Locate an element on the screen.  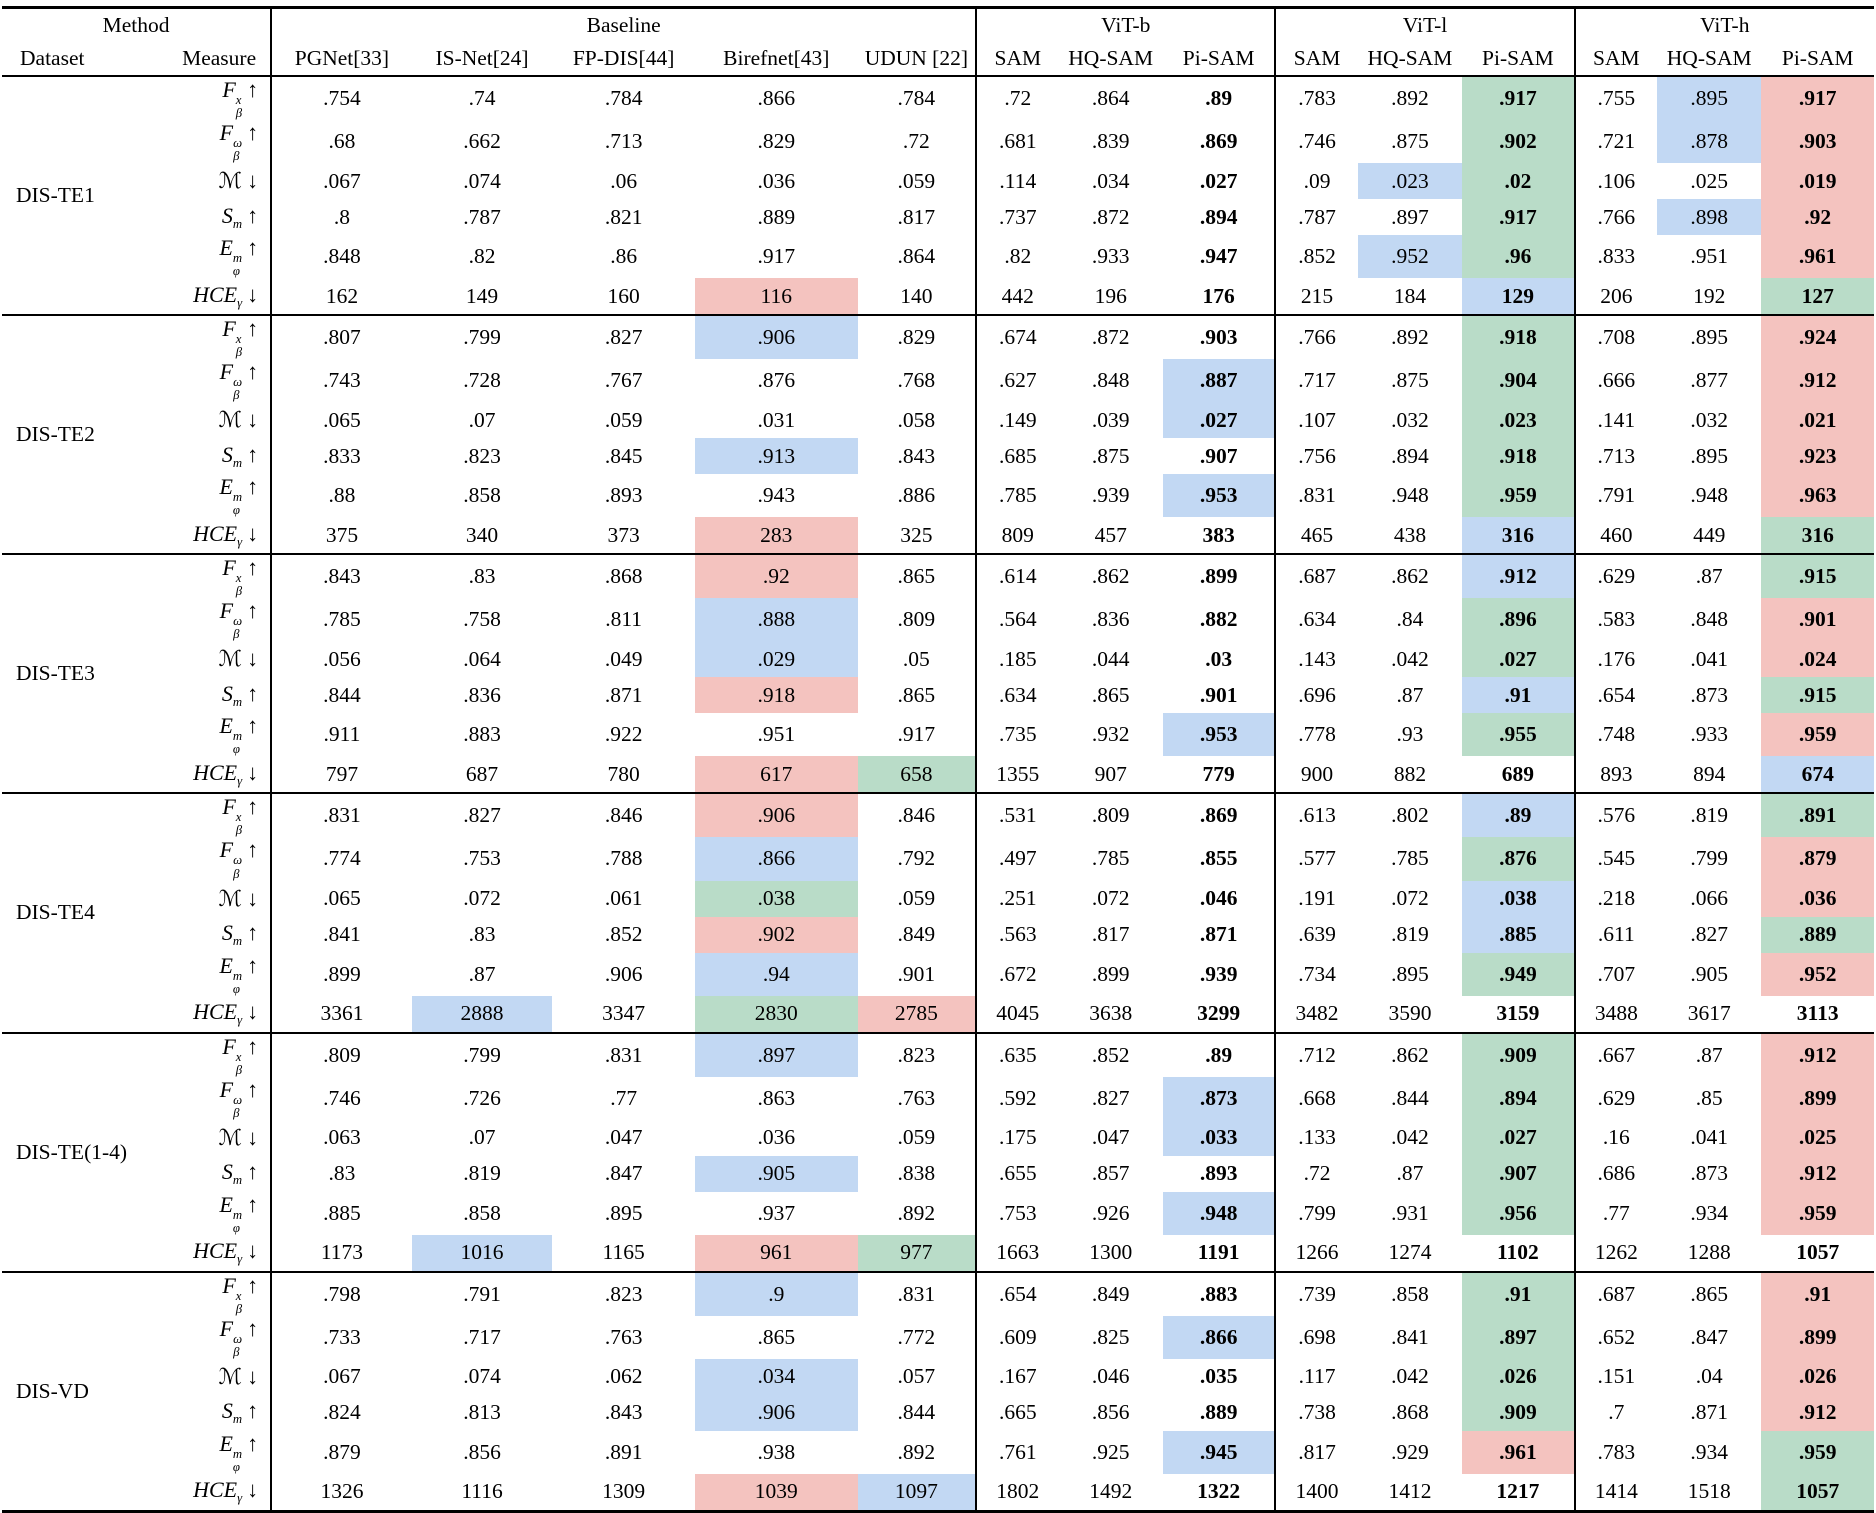
value-cell: 1802 is located at coordinates (1018, 1491).